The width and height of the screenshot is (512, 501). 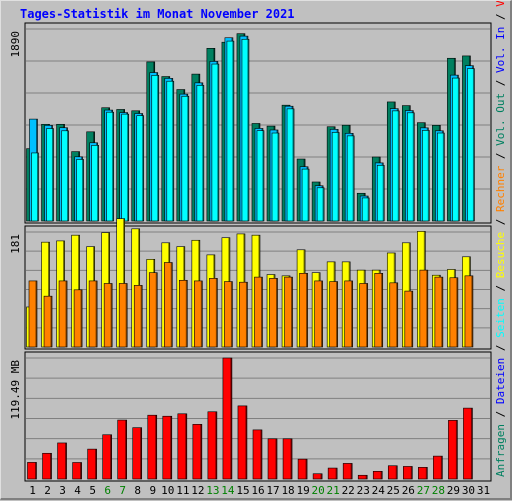 I want to click on bar-seiten-day-14-outline, so click(x=230, y=131).